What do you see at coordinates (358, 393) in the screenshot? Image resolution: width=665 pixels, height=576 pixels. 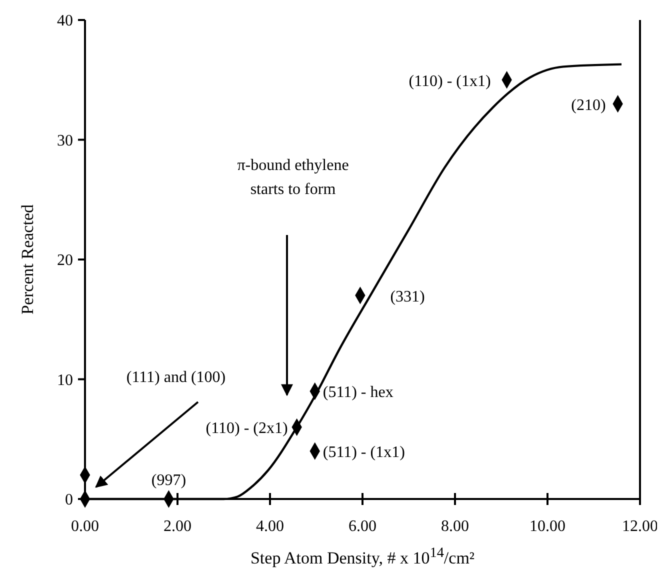 I see `annotation: (511) - hex` at bounding box center [358, 393].